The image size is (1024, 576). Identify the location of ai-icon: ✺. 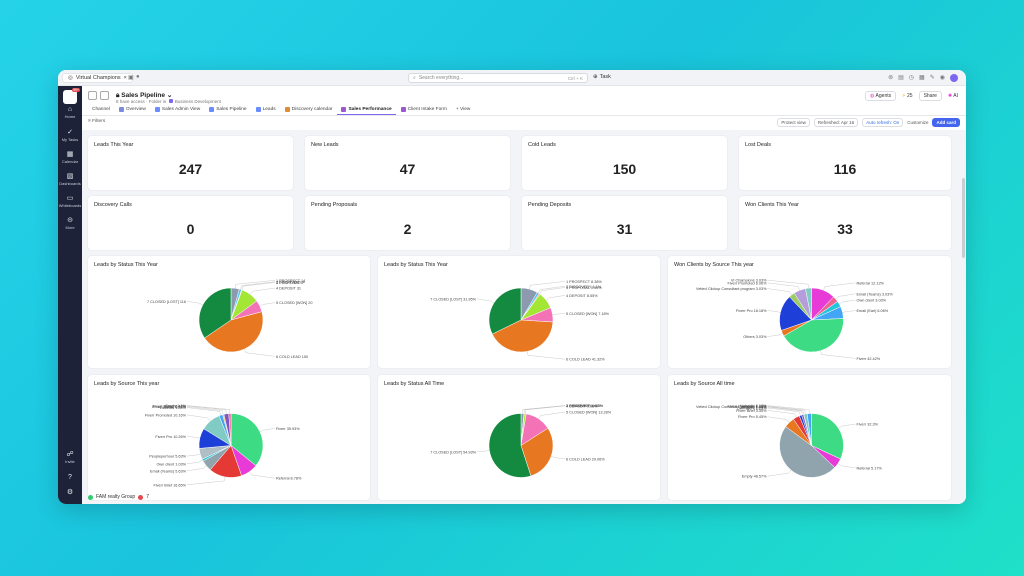
(950, 96).